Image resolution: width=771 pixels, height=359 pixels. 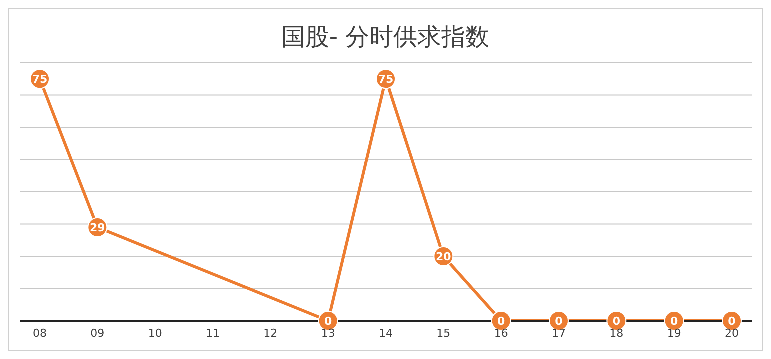 I want to click on x-tick-label: 17, so click(x=559, y=333).